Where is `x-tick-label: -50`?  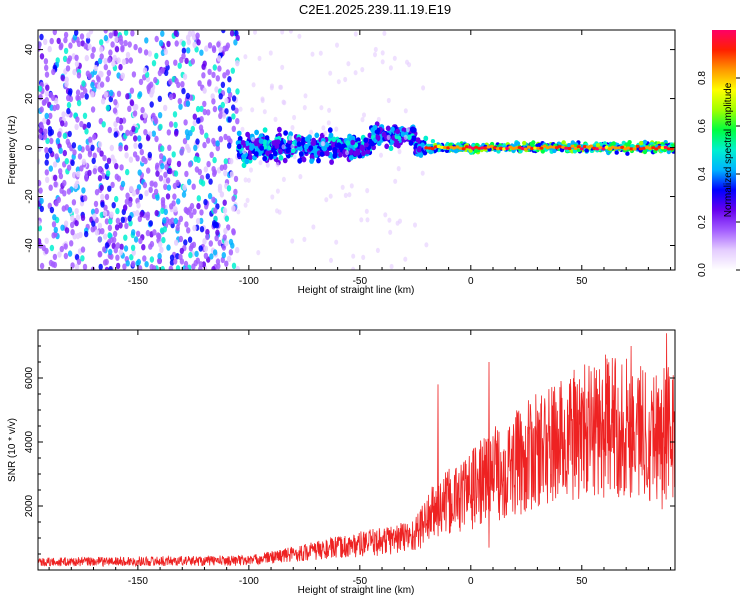 x-tick-label: -50 is located at coordinates (360, 581).